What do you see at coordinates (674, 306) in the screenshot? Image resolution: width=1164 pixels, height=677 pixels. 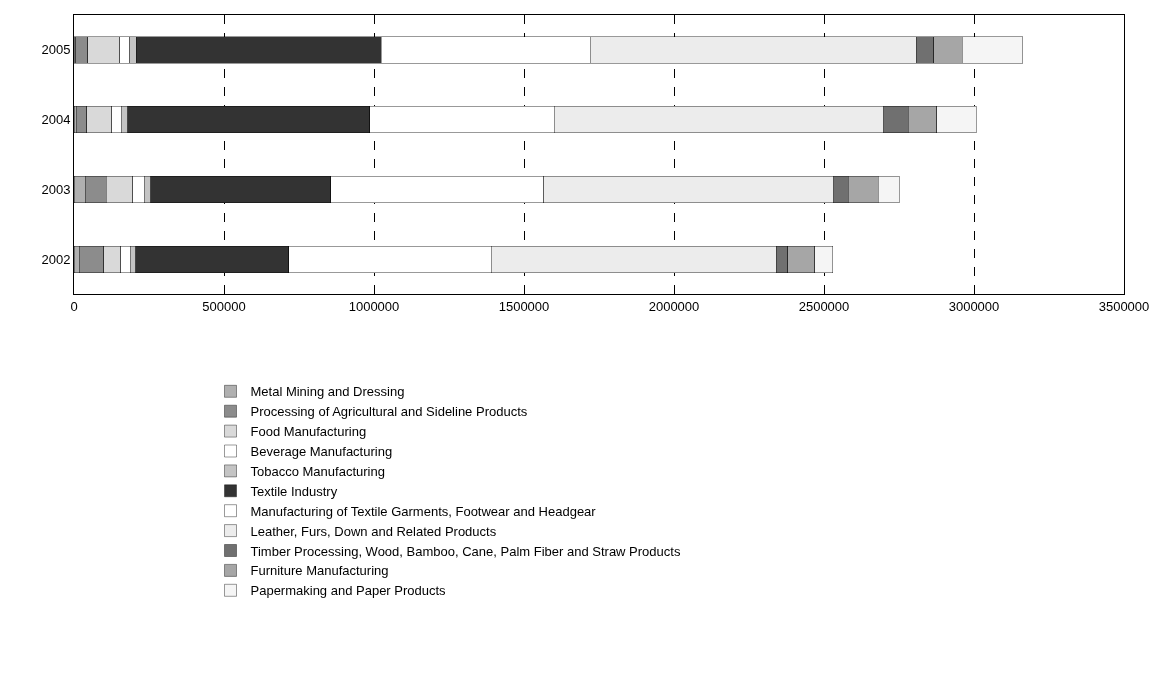 I see `x-tick-label: 2000000` at bounding box center [674, 306].